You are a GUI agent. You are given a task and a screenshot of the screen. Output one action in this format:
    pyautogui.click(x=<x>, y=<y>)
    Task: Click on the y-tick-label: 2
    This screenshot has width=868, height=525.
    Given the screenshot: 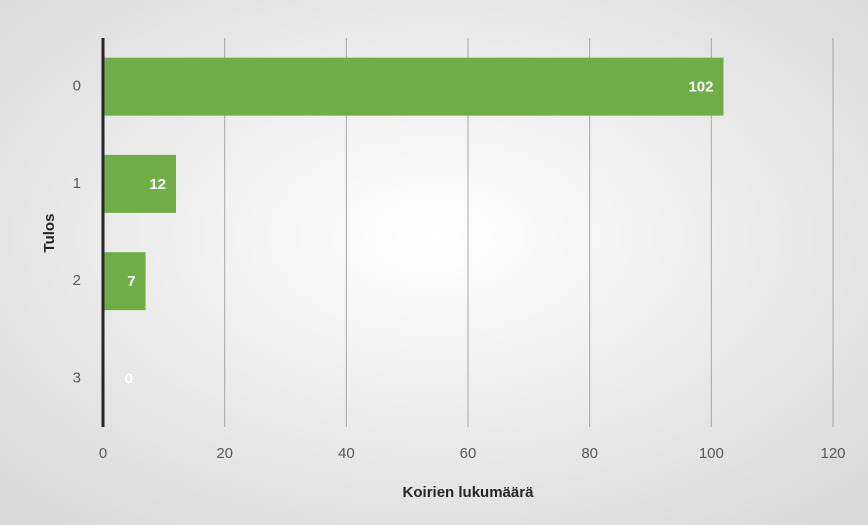 What is the action you would take?
    pyautogui.click(x=77, y=280)
    